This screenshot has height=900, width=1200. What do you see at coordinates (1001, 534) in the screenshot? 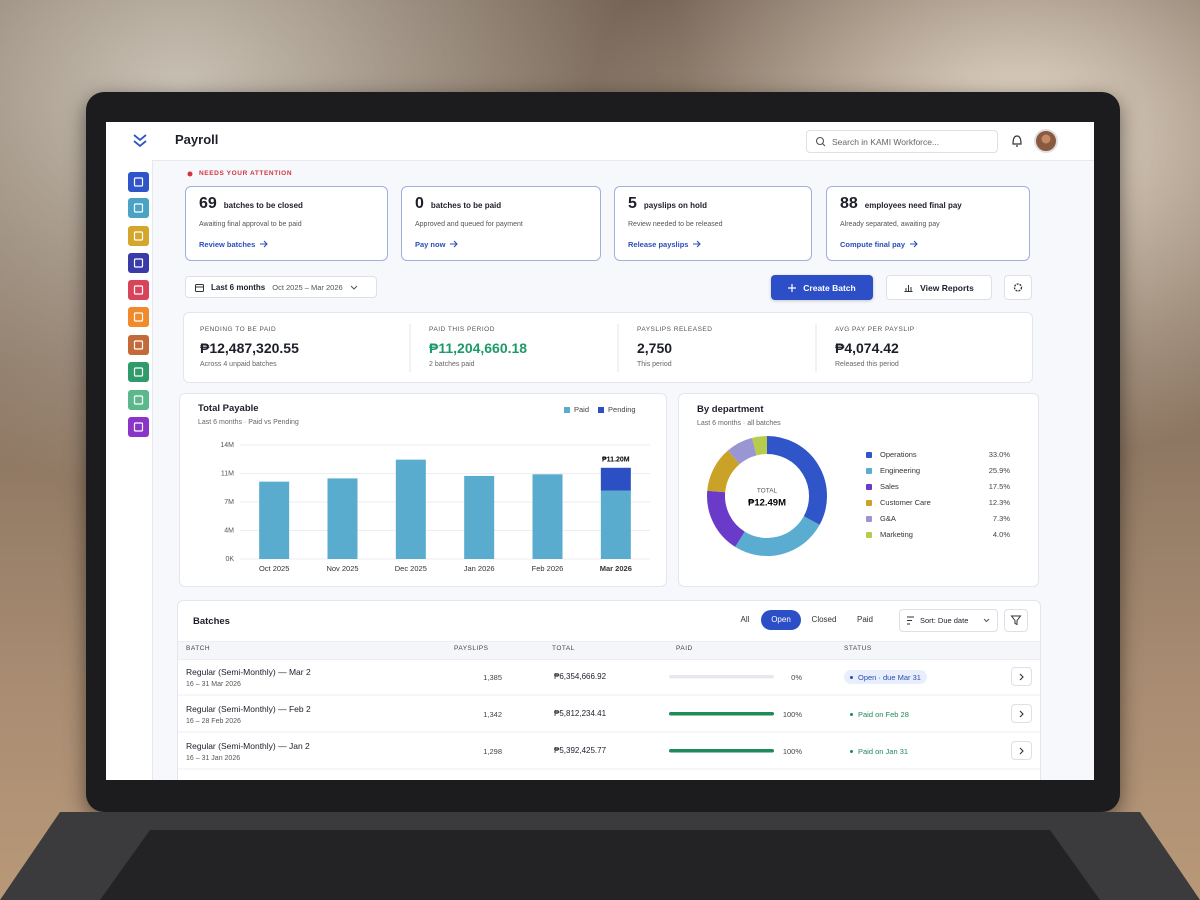
I see `legend-value: 4.0%` at bounding box center [1001, 534].